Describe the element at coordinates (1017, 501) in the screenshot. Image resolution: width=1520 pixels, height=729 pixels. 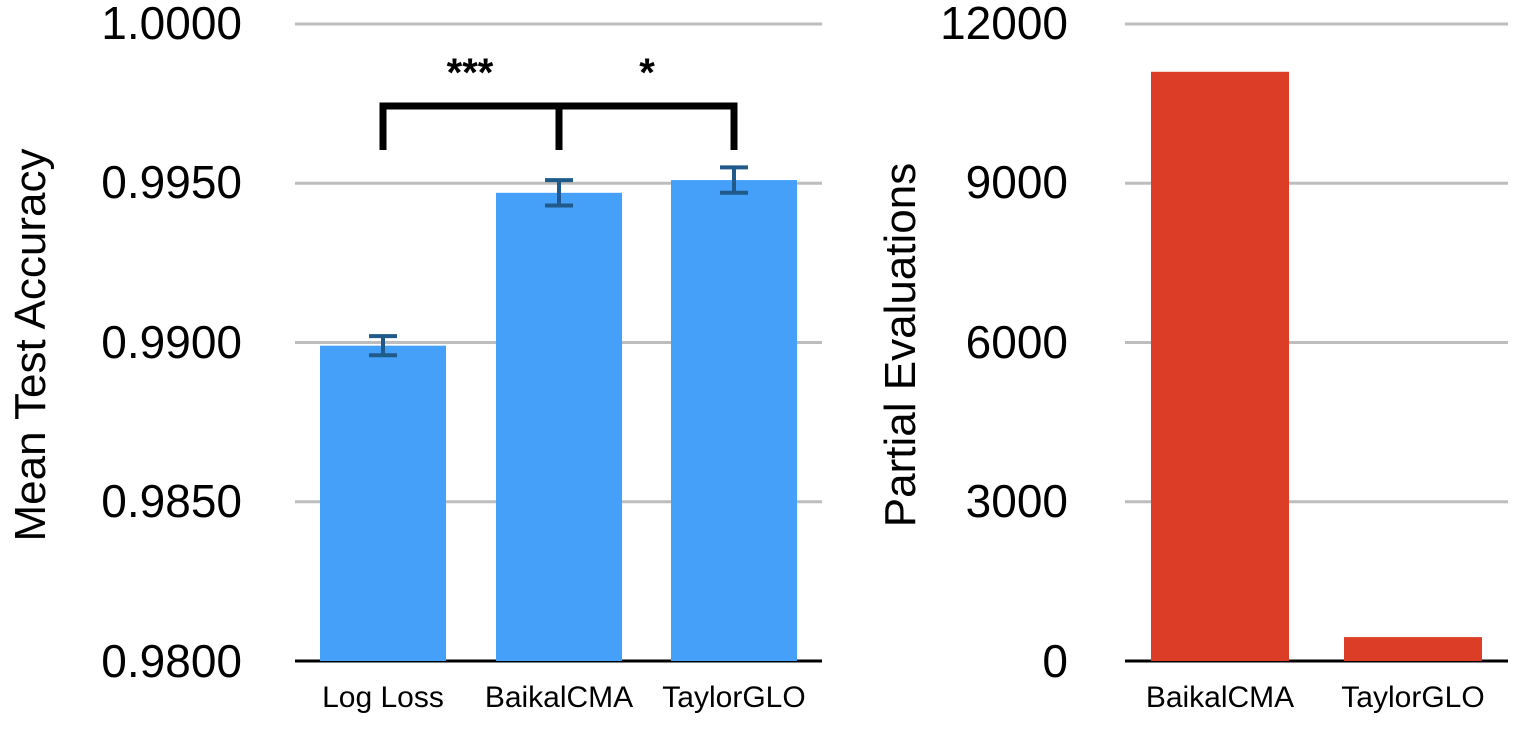
I see `y-tick-label: 3000` at that location.